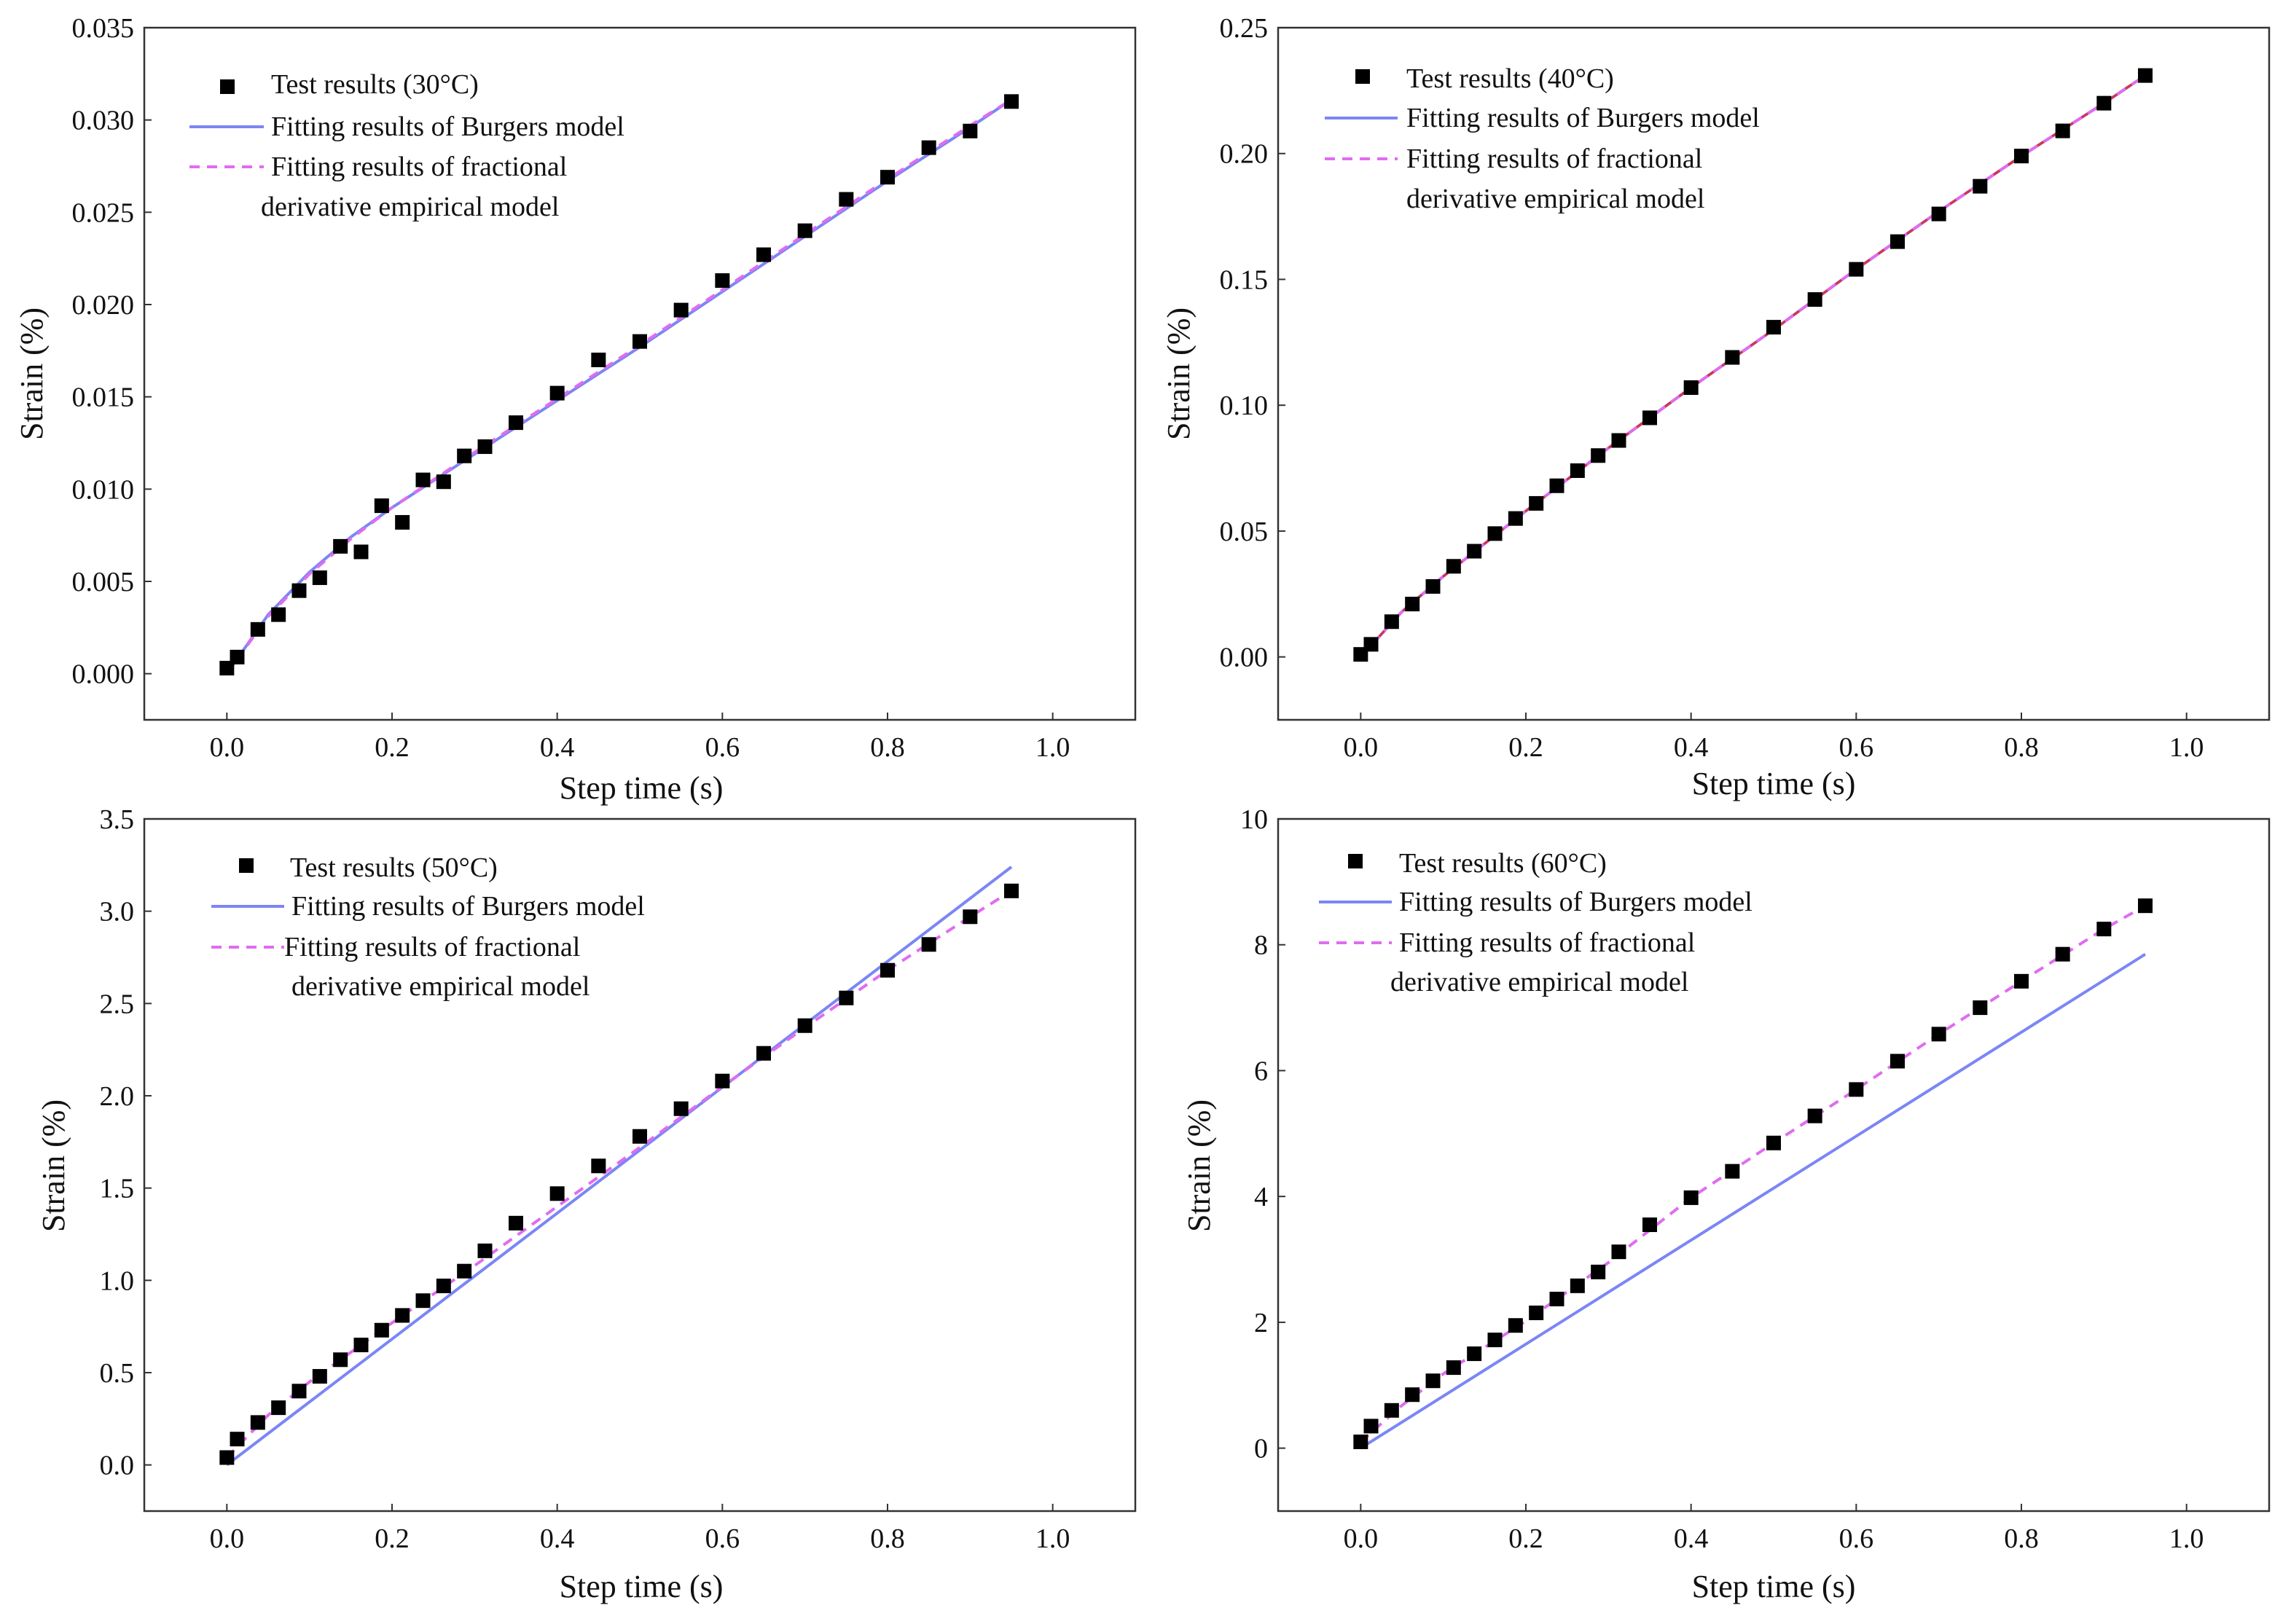 The height and width of the screenshot is (1624, 2291). I want to click on y-tick-label: 1.0, so click(118, 1281).